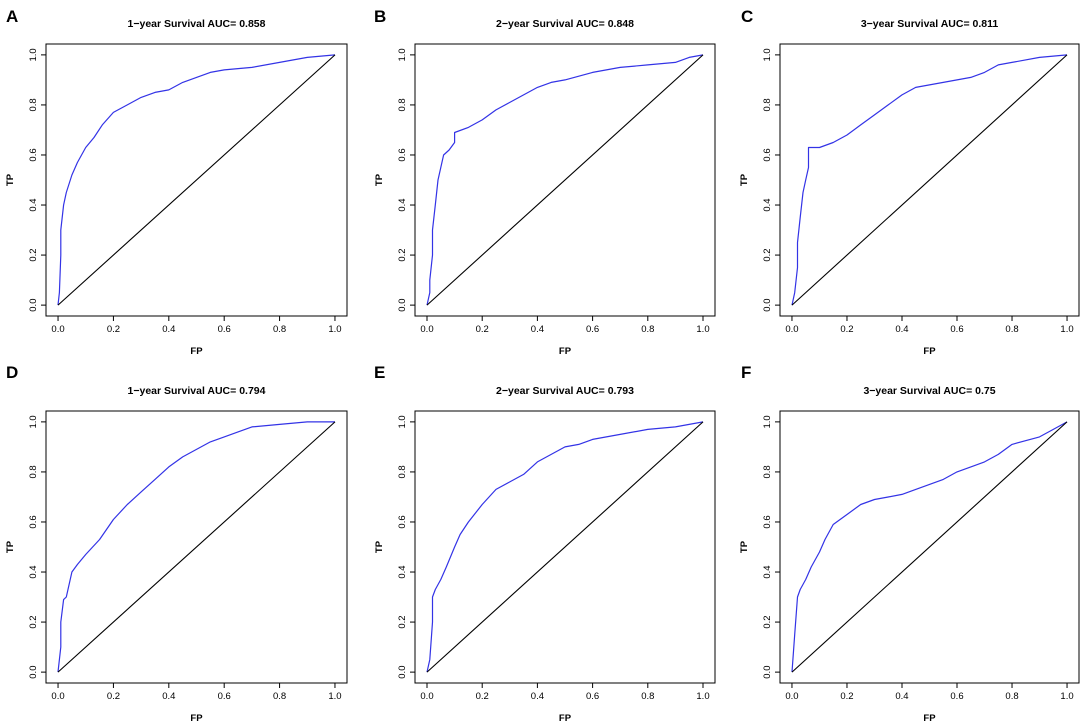 The height and width of the screenshot is (726, 1084). I want to click on panel-label: A, so click(12, 16).